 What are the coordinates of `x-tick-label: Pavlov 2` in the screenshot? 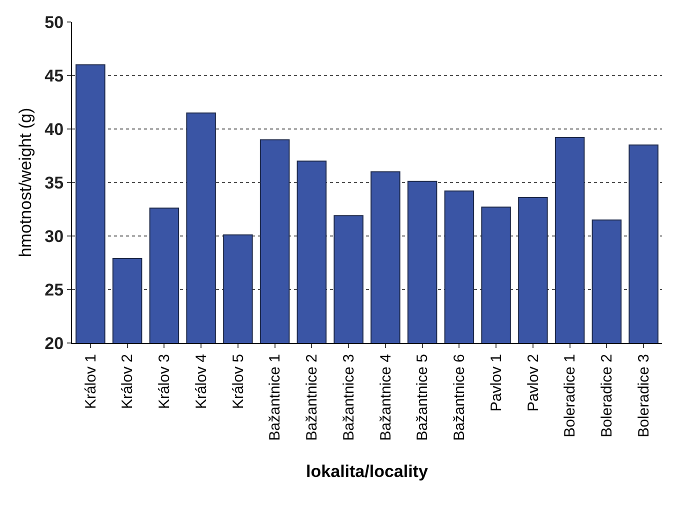 It's located at (533, 383).